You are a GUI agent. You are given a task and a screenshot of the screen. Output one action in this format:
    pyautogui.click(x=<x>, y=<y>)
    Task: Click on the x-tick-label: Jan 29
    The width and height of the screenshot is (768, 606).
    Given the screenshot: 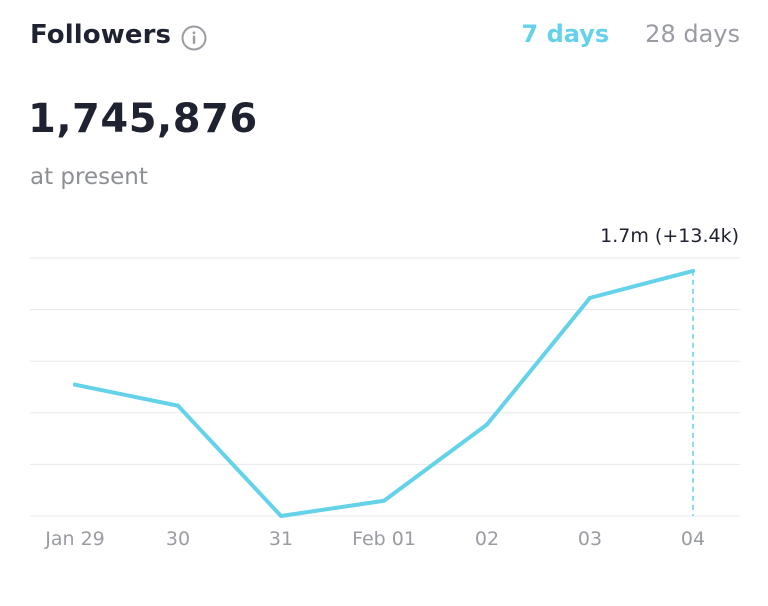 What is the action you would take?
    pyautogui.click(x=74, y=539)
    